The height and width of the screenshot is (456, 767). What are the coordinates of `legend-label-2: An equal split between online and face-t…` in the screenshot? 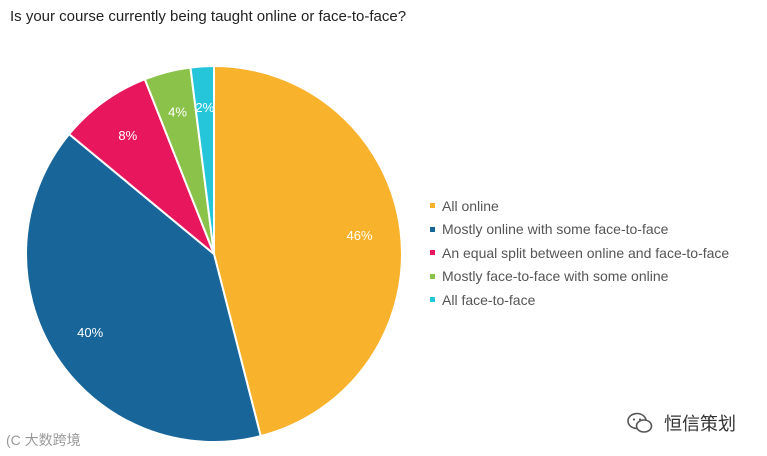 It's located at (586, 252).